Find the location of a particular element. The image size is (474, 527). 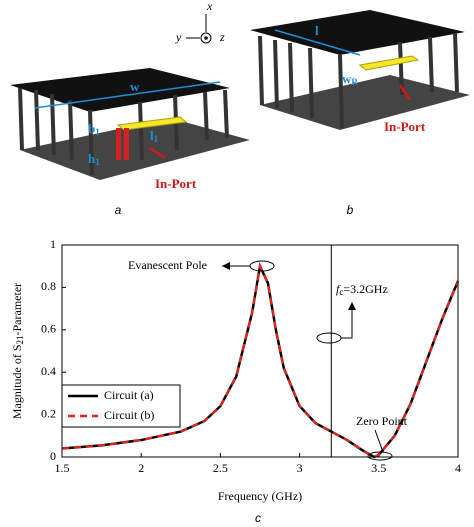

x-tick-label: 2 is located at coordinates (141, 468).